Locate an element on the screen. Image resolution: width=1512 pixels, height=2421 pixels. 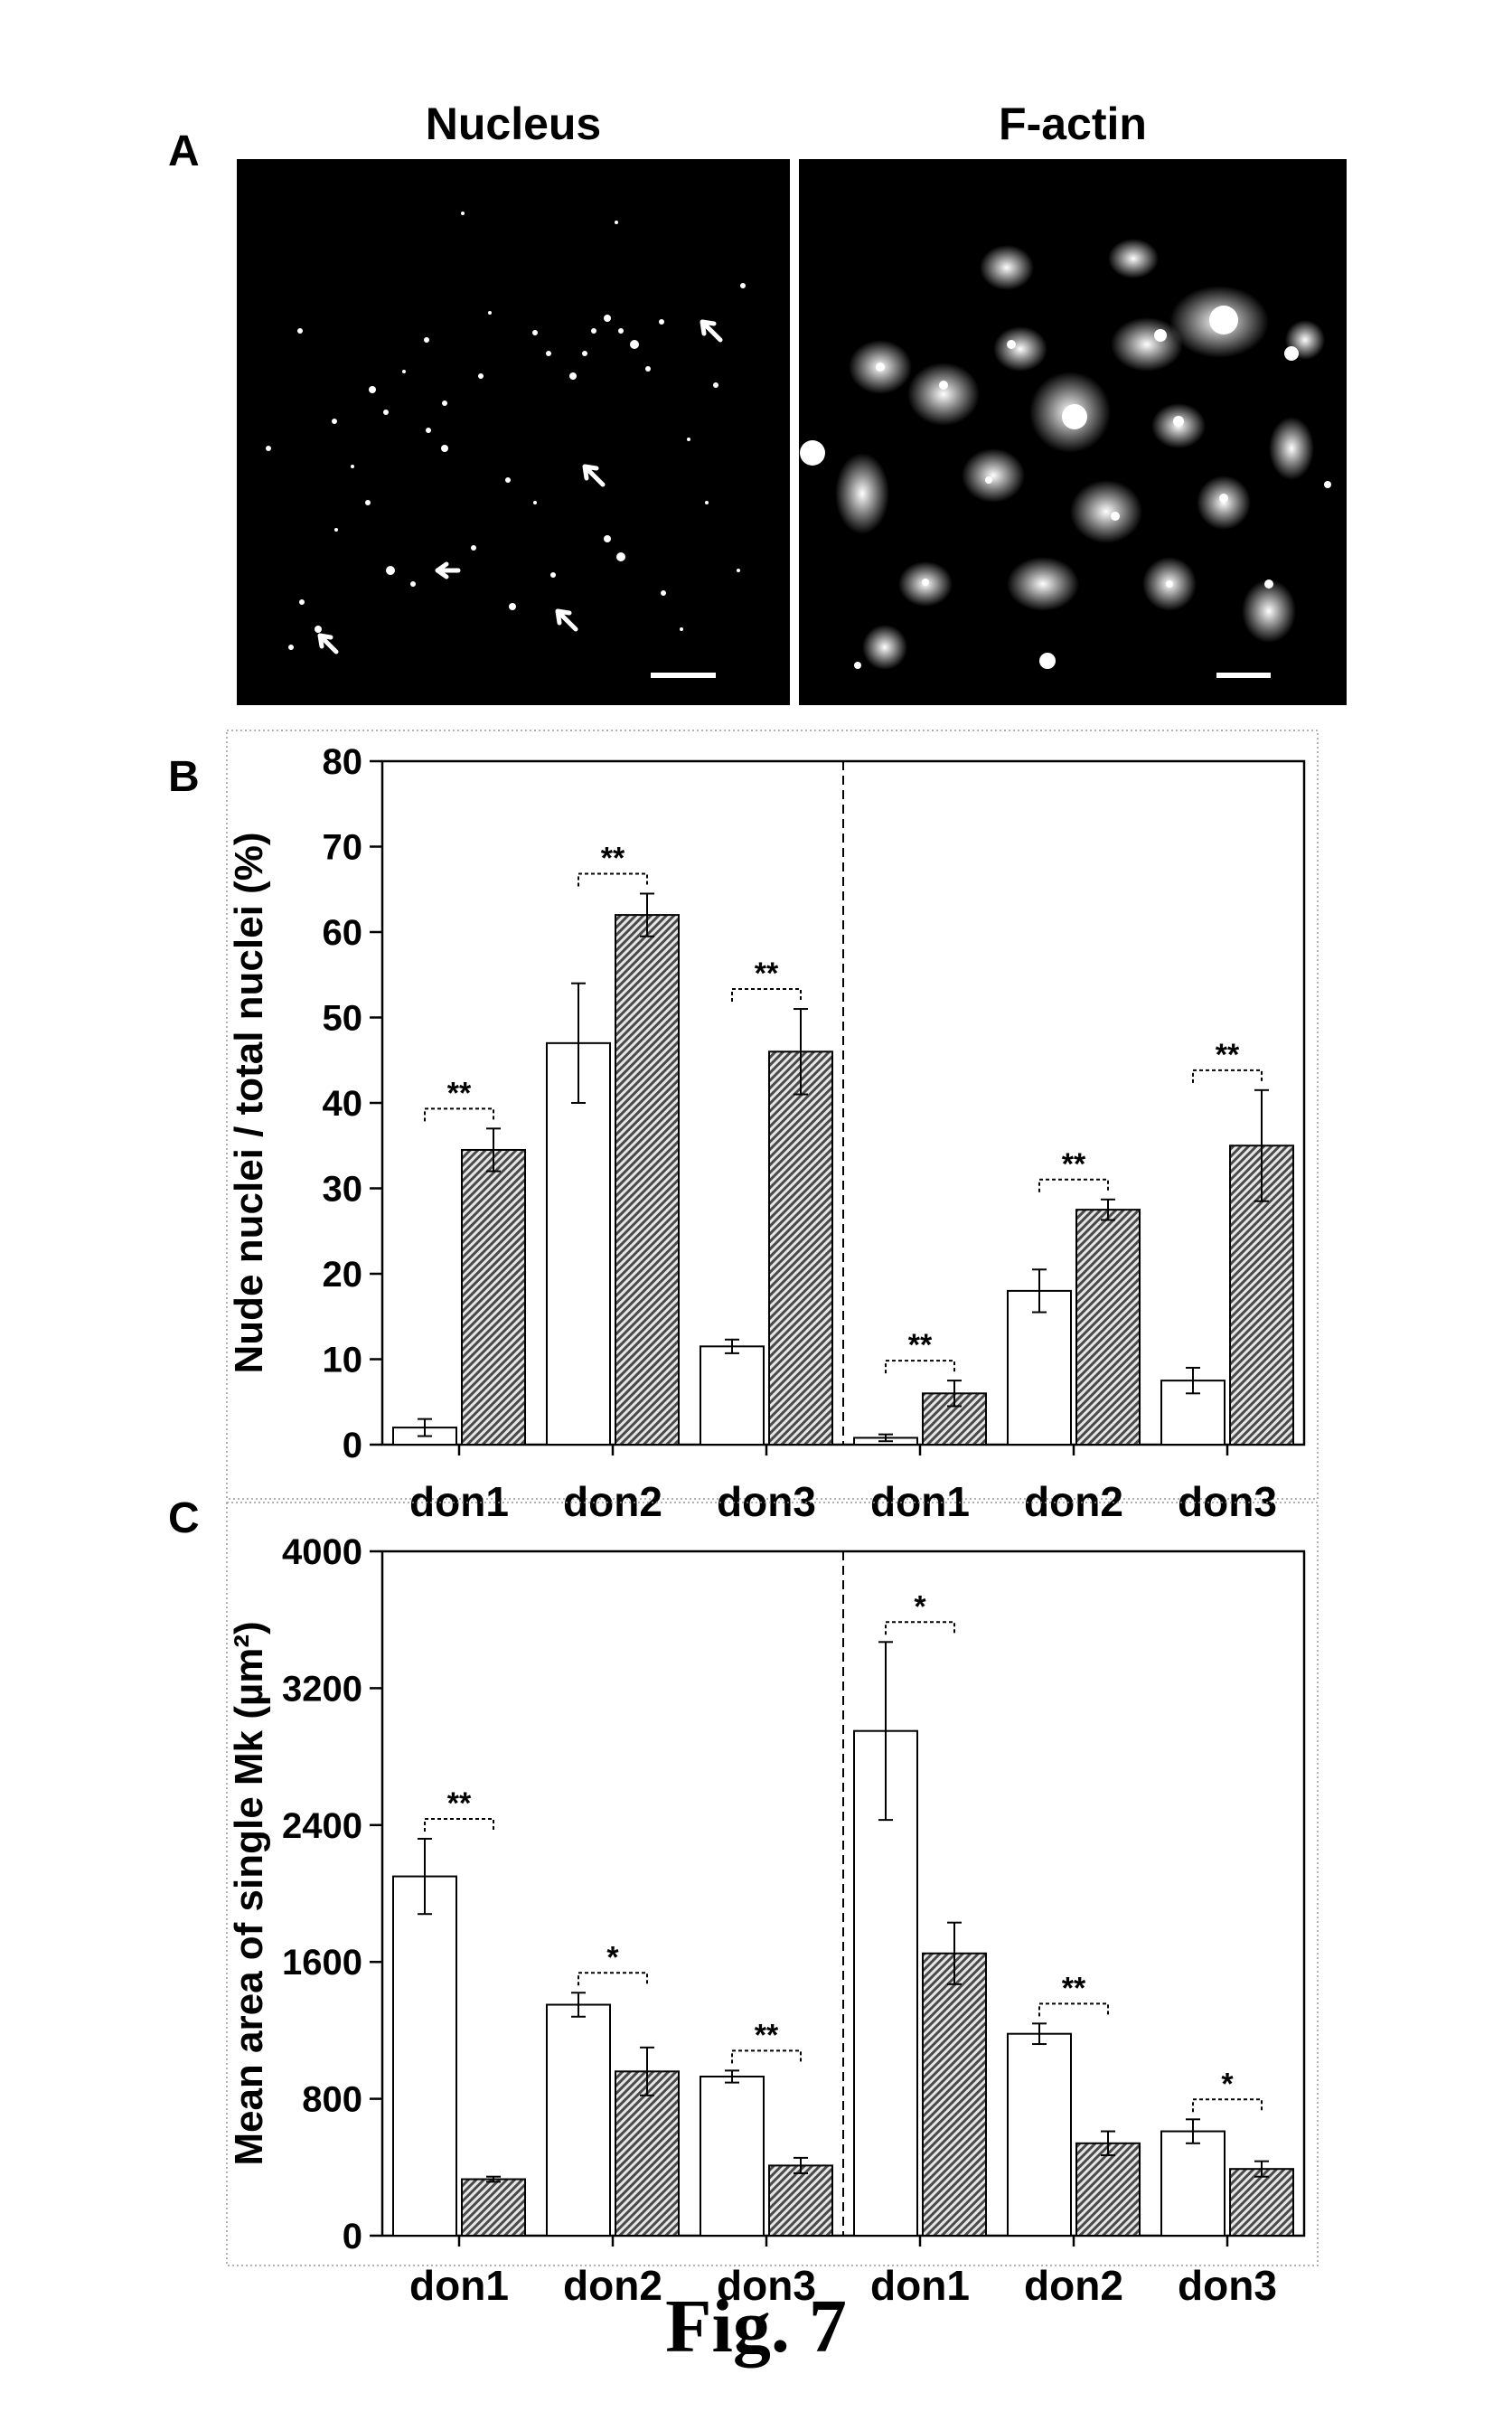
y-tick-label: 0 is located at coordinates (352, 2236).